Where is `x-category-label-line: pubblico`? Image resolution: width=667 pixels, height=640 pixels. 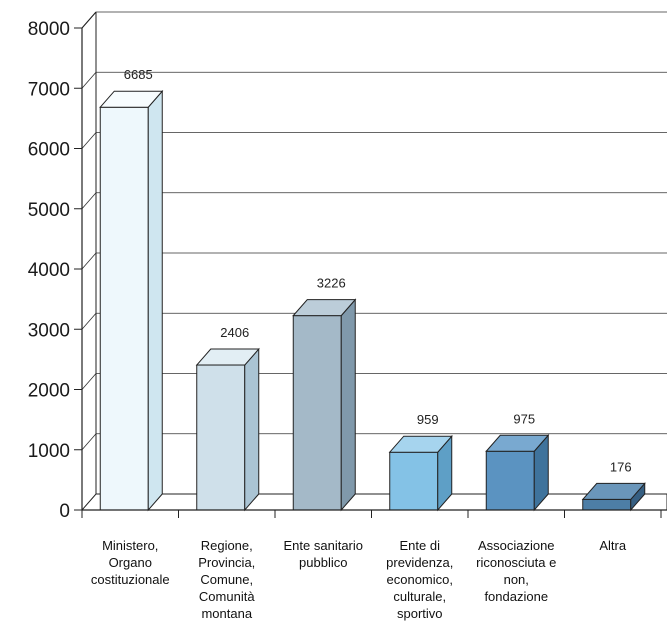 x-category-label-line: pubblico is located at coordinates (323, 562).